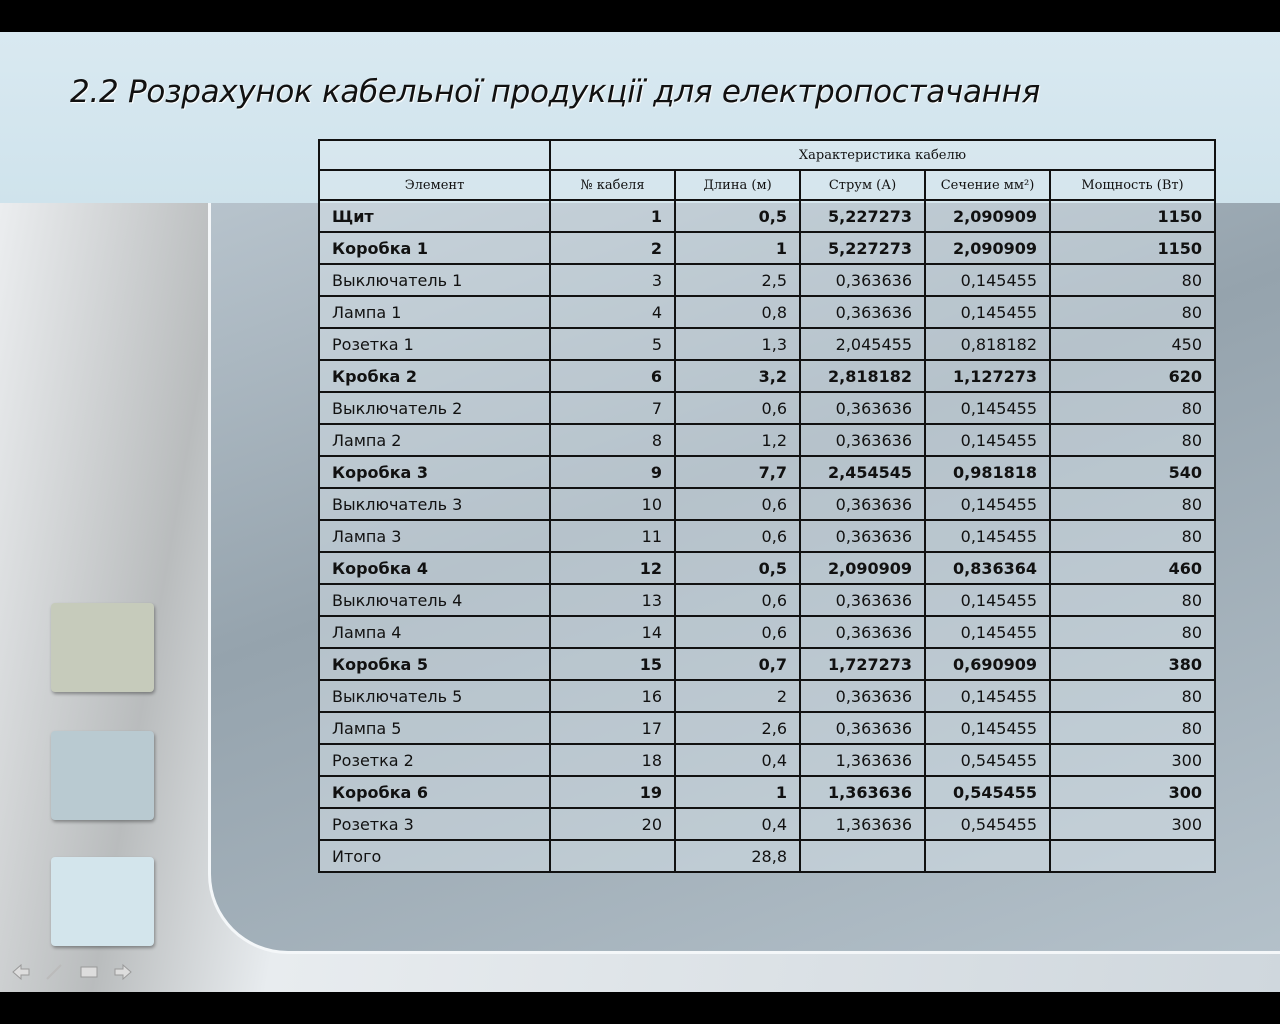 The image size is (1280, 1024). I want to click on table-cell: 19, so click(612, 792).